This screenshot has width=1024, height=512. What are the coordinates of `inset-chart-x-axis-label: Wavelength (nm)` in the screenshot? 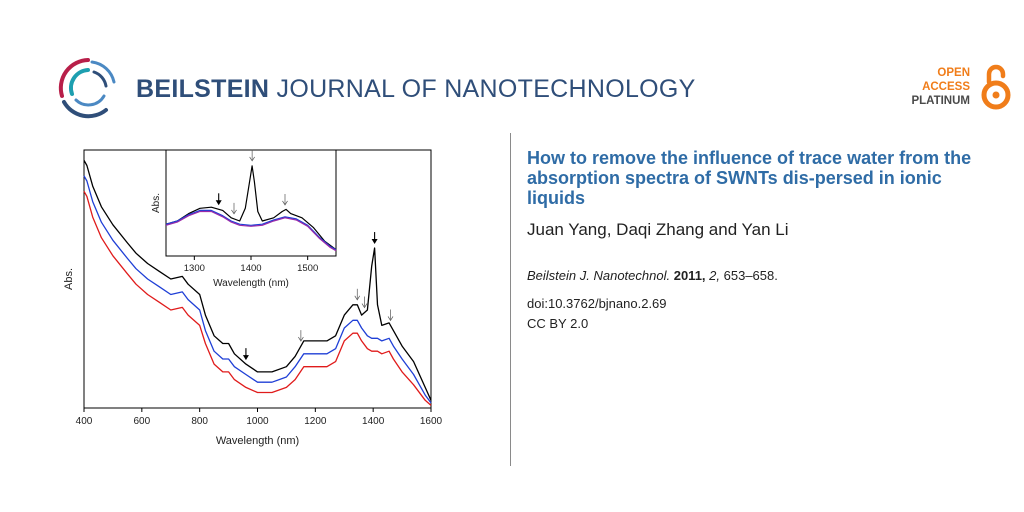 It's located at (251, 283).